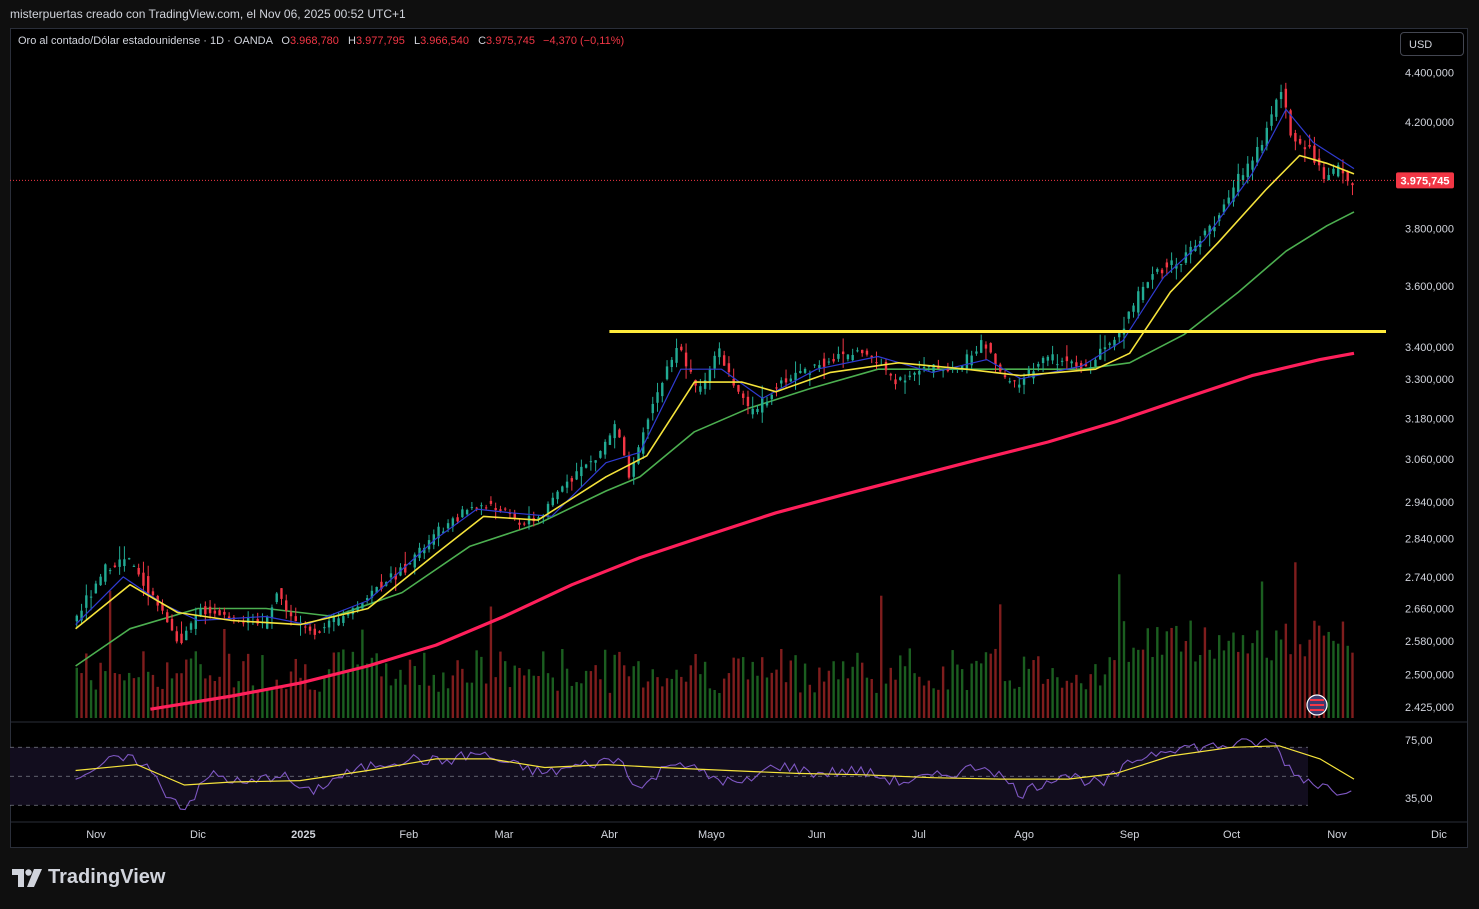  I want to click on time-tick-label: Abr, so click(609, 835).